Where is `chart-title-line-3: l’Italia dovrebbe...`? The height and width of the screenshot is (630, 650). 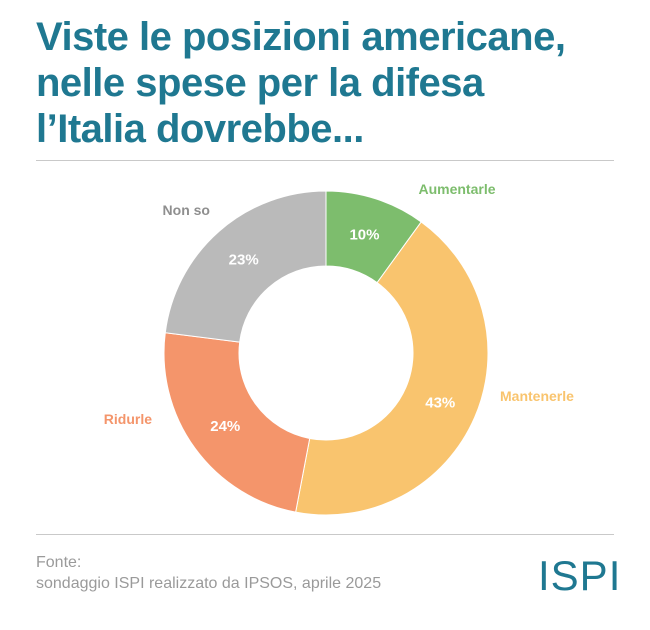
chart-title-line-3: l’Italia dovrebbe... is located at coordinates (200, 129).